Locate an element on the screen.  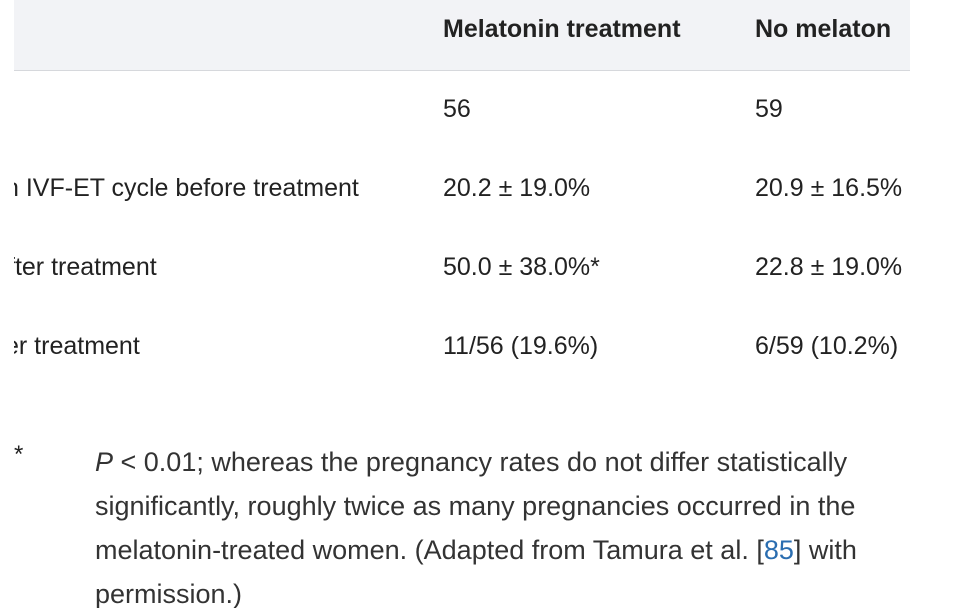
no-melatonin-value-cell: 59 is located at coordinates (769, 109).